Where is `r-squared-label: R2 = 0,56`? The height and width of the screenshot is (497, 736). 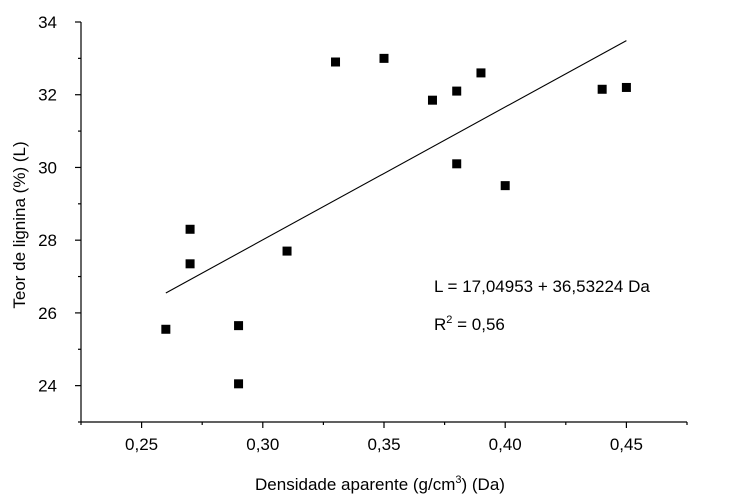 r-squared-label: R2 = 0,56 is located at coordinates (469, 324).